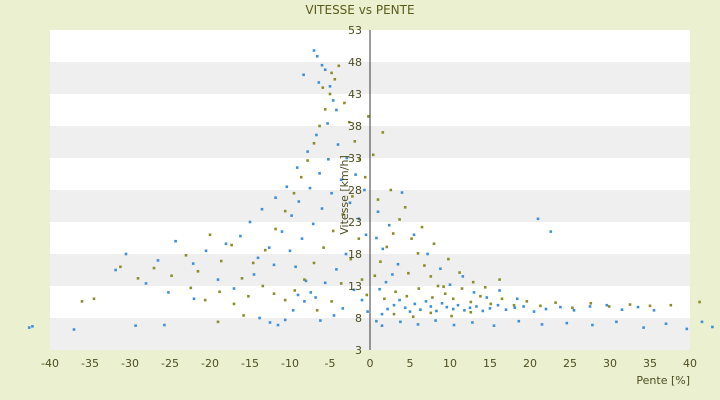 Image resolution: width=720 pixels, height=400 pixels. What do you see at coordinates (663, 380) in the screenshot?
I see `x-axis-title: Pente [%]` at bounding box center [663, 380].